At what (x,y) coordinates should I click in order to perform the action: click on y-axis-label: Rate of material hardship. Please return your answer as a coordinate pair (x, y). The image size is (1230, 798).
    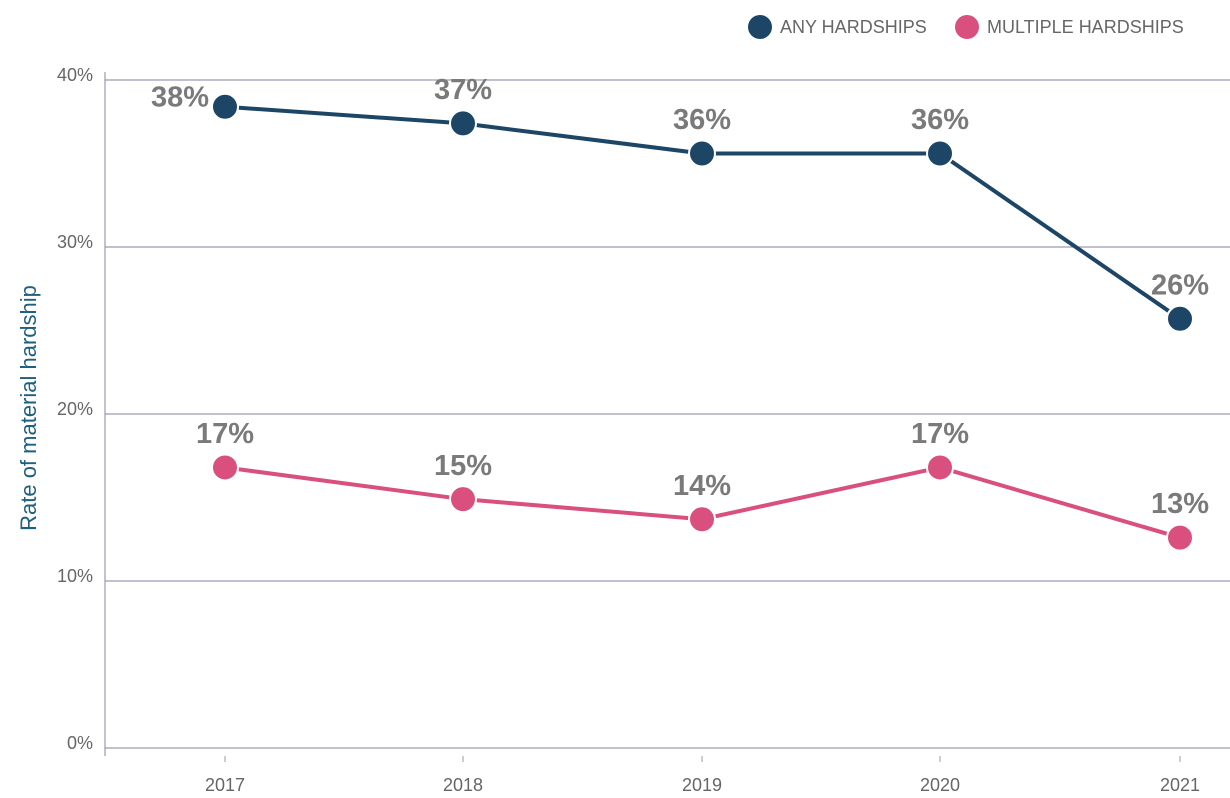
    Looking at the image, I should click on (28, 408).